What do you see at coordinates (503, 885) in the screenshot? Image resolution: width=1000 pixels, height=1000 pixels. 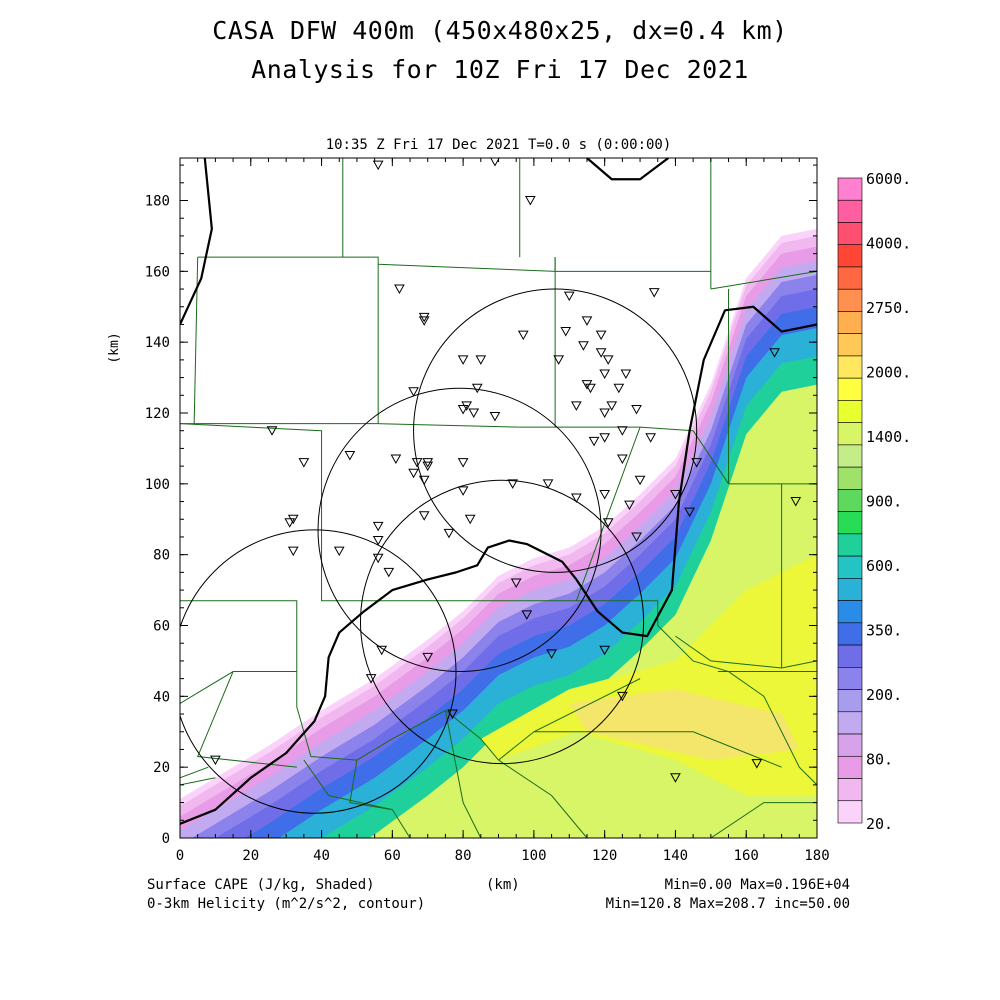 I see `x-axis-unit-label: (km)` at bounding box center [503, 885].